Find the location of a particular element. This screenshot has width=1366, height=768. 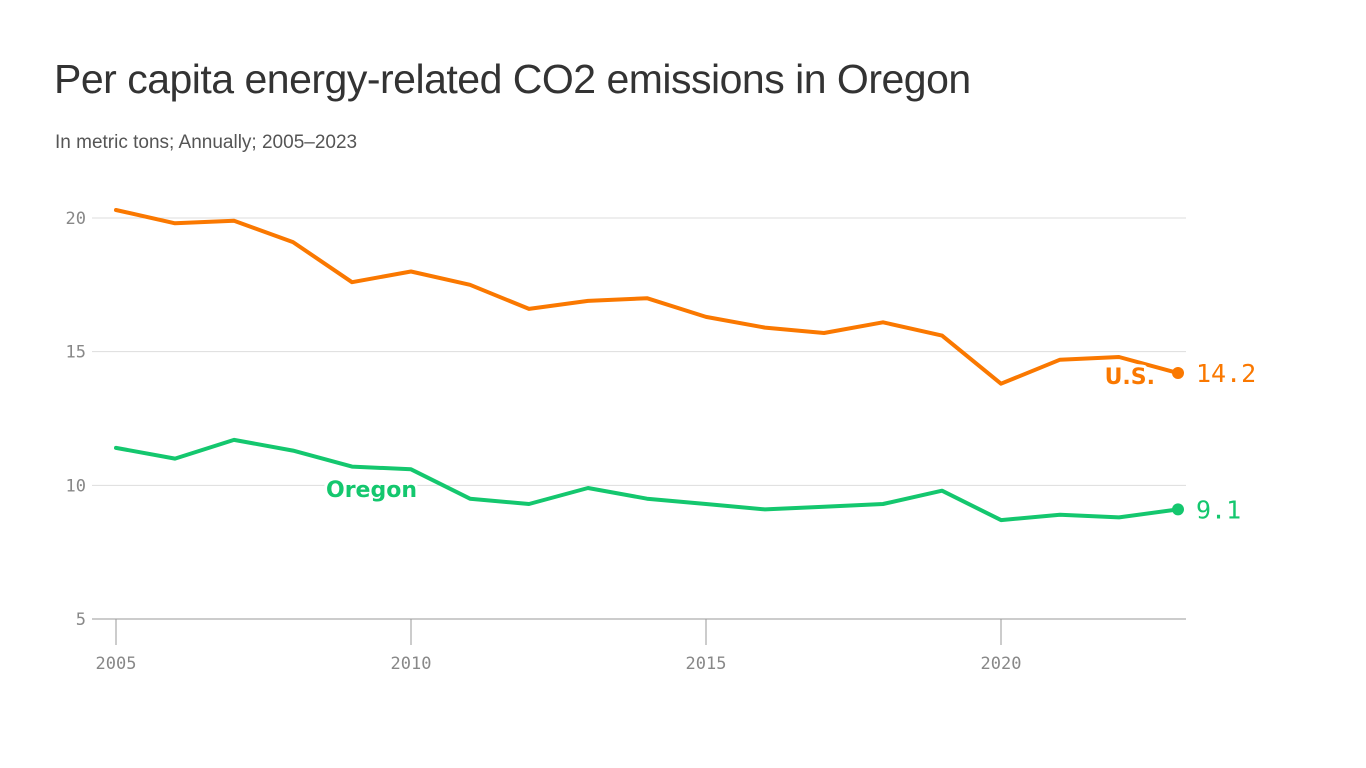

end-value-label-us: 14.2 is located at coordinates (1226, 373).